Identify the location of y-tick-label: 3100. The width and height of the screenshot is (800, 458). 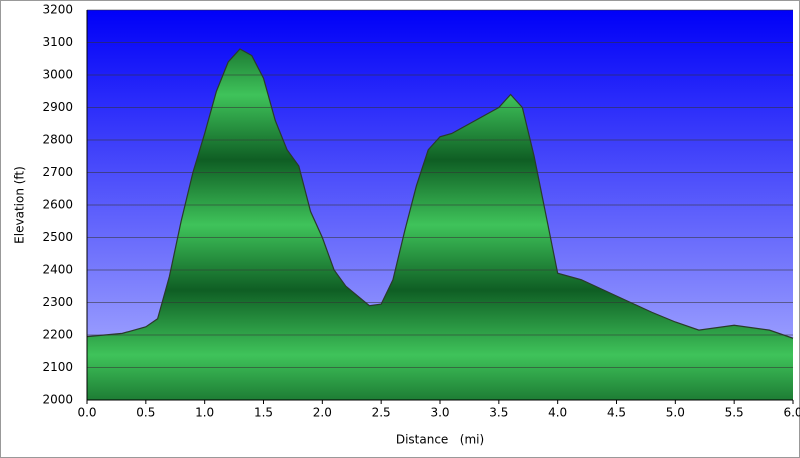
(57, 42).